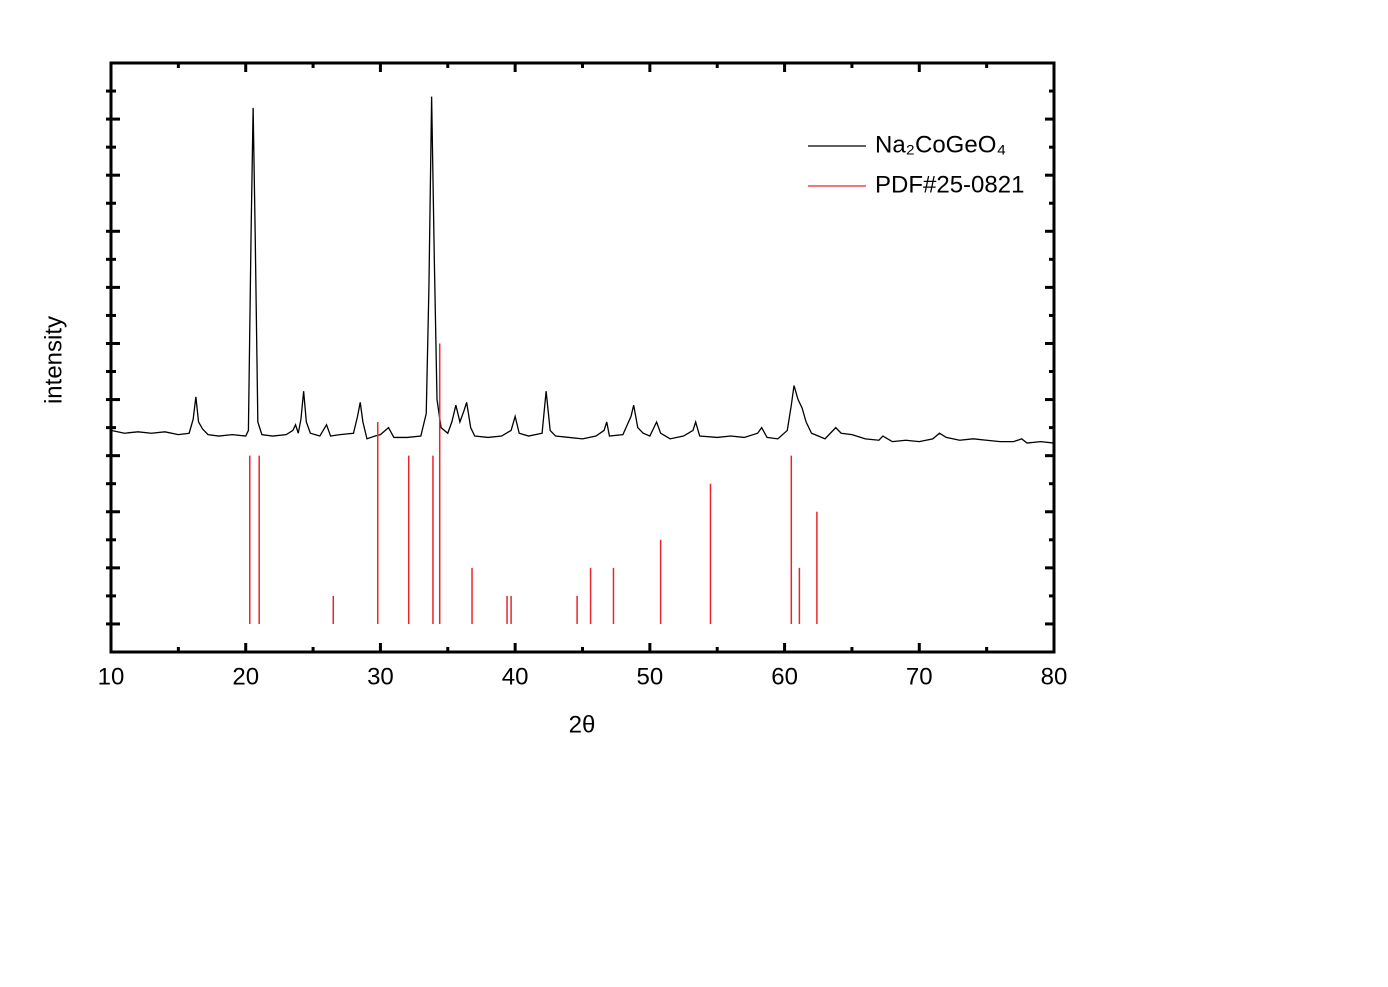 The image size is (1388, 987). What do you see at coordinates (53, 360) in the screenshot?
I see `y-axis-title: intensity` at bounding box center [53, 360].